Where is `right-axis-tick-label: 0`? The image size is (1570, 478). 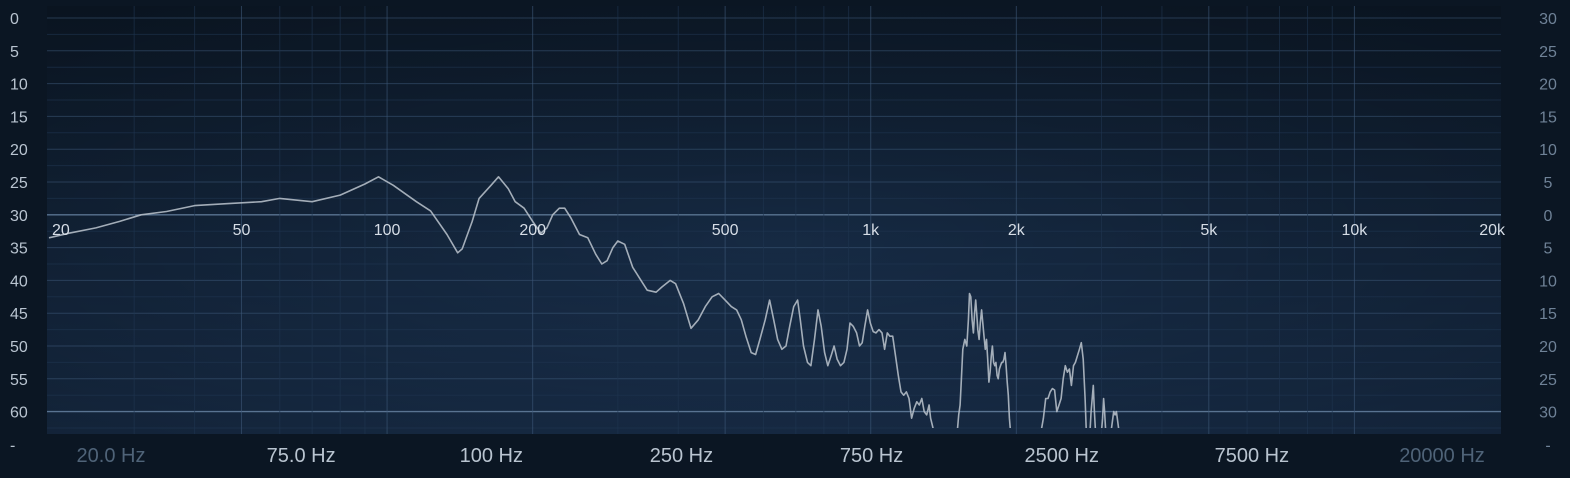
right-axis-tick-label: 0 is located at coordinates (1548, 216).